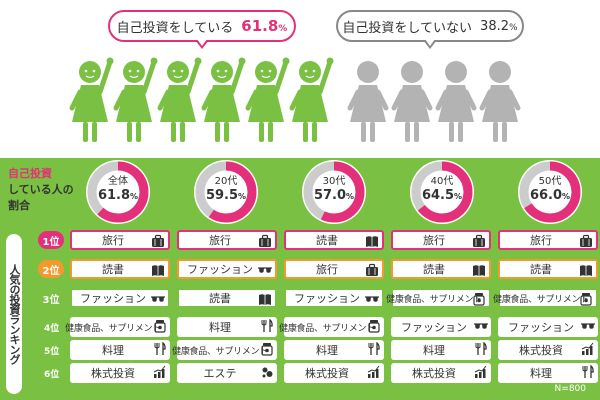  Describe the element at coordinates (260, 26) in the screenshot. I see `invest-yes-number: 61.8` at that location.